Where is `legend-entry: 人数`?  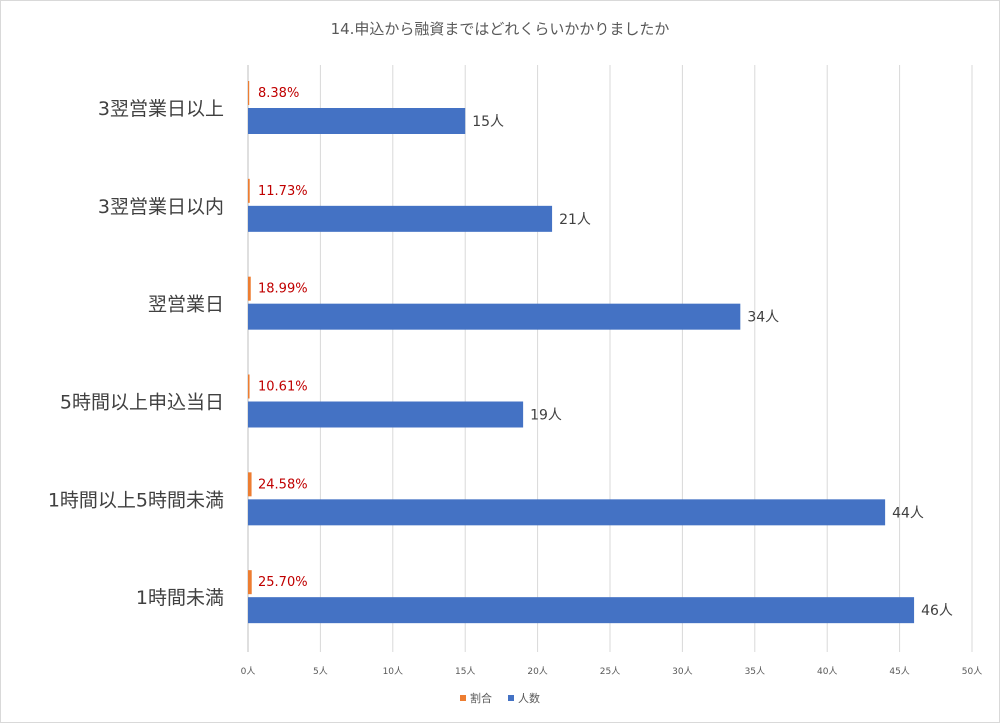 legend-entry: 人数 is located at coordinates (529, 698).